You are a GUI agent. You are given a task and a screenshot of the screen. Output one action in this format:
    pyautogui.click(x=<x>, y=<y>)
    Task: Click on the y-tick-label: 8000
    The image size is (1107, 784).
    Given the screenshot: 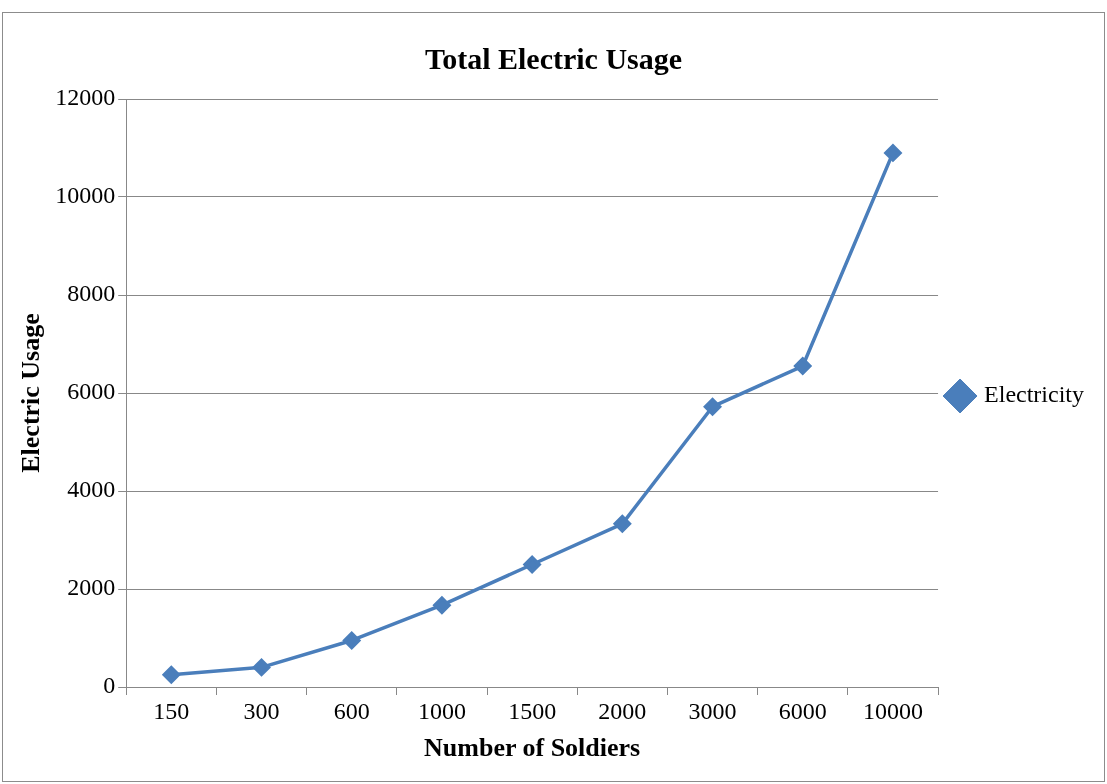 What is the action you would take?
    pyautogui.click(x=91, y=293)
    